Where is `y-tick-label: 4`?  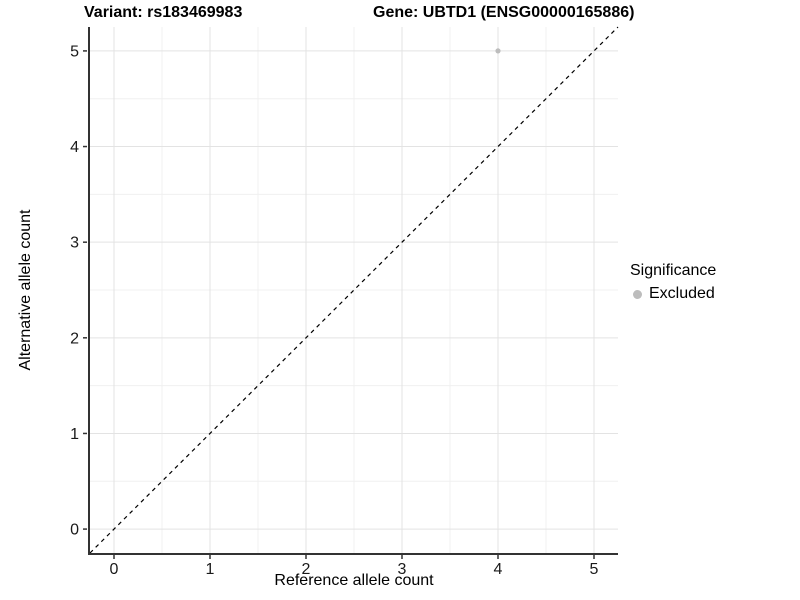 y-tick-label: 4 is located at coordinates (74, 147).